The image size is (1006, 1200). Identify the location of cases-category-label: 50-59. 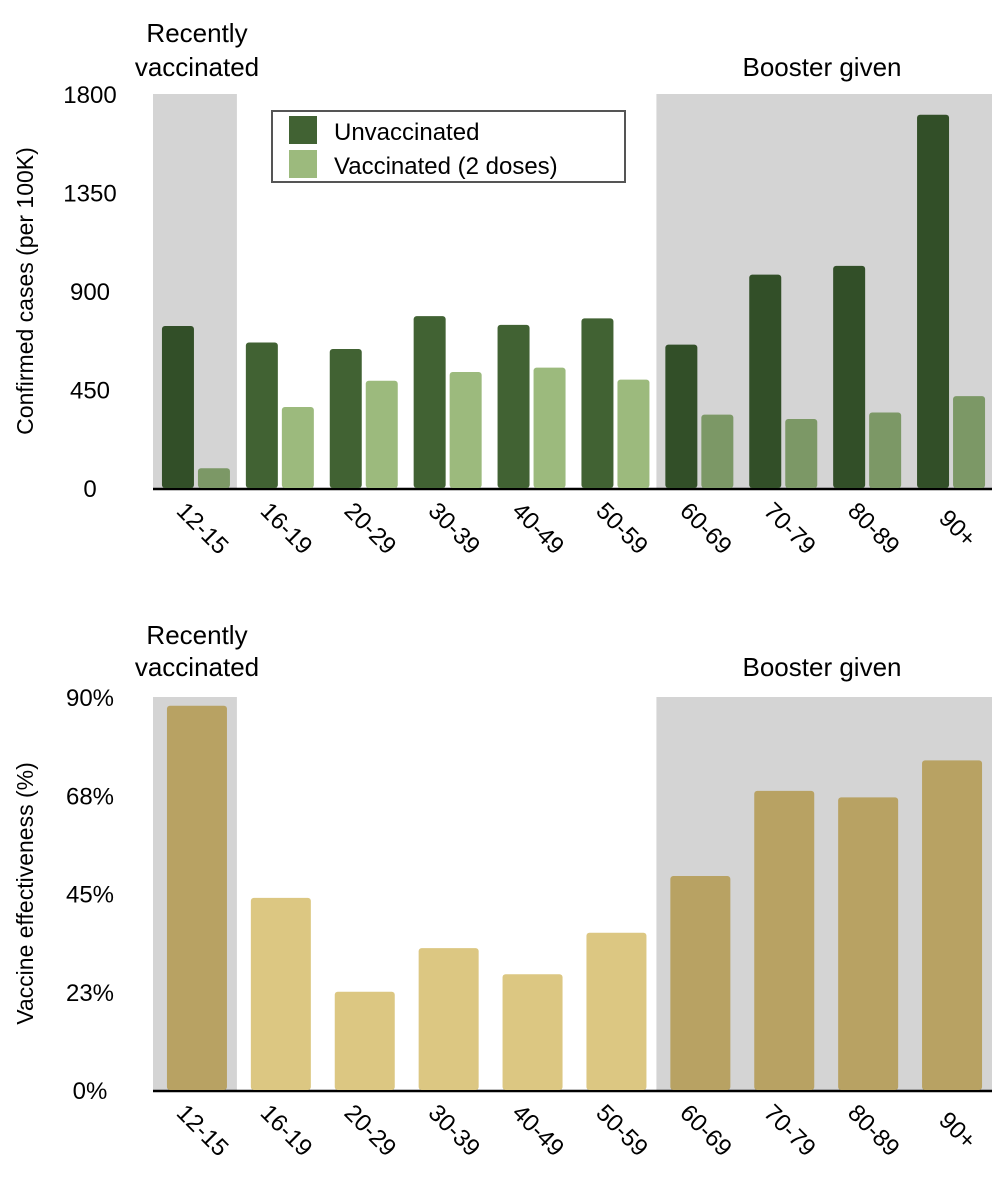
(622, 528).